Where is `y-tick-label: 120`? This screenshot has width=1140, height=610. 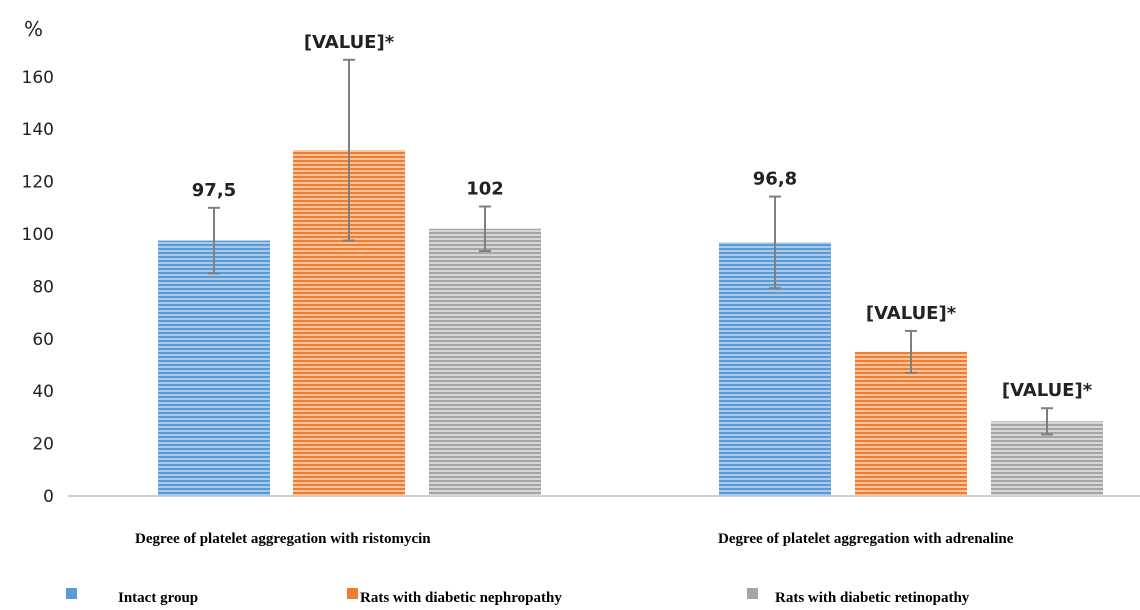
y-tick-label: 120 is located at coordinates (38, 183).